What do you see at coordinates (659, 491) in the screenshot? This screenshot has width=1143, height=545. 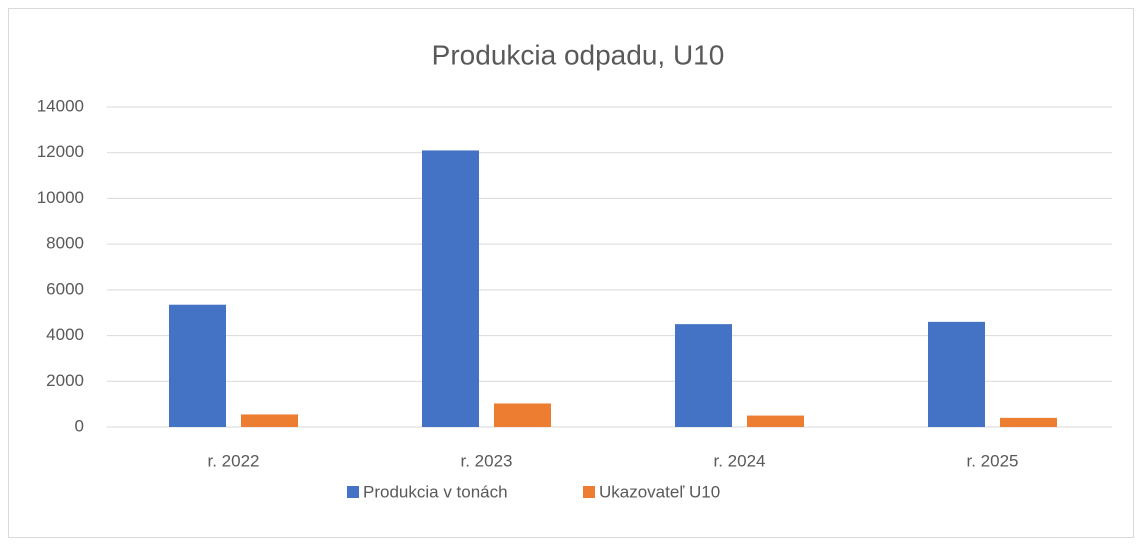 I see `legend-label: Ukazovateľ U10` at bounding box center [659, 491].